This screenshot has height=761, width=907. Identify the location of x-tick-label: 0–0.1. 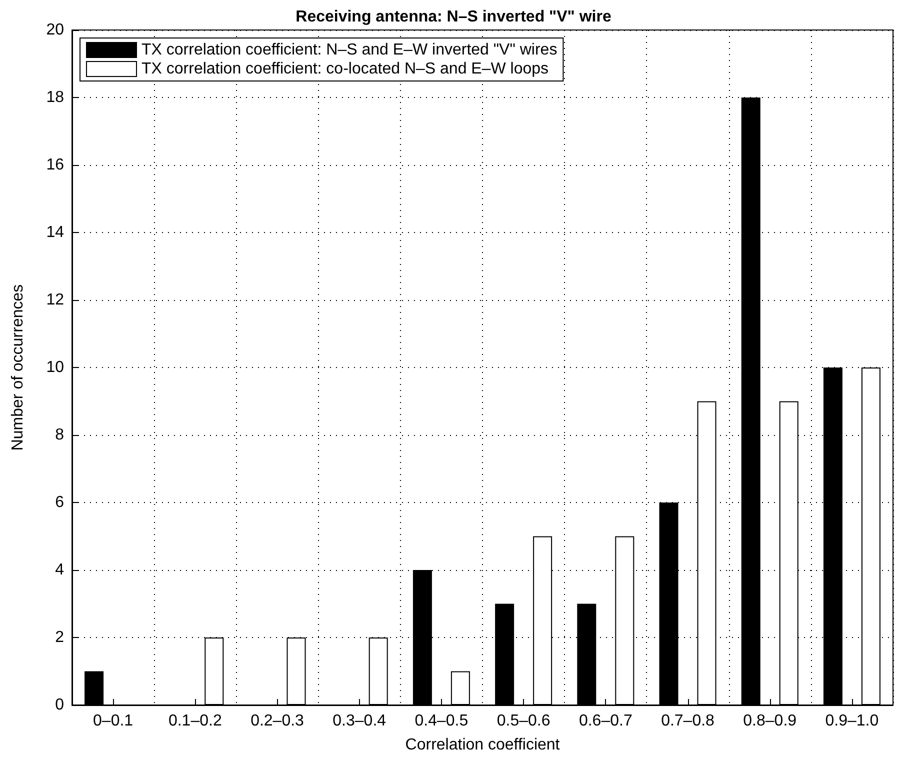
(113, 721).